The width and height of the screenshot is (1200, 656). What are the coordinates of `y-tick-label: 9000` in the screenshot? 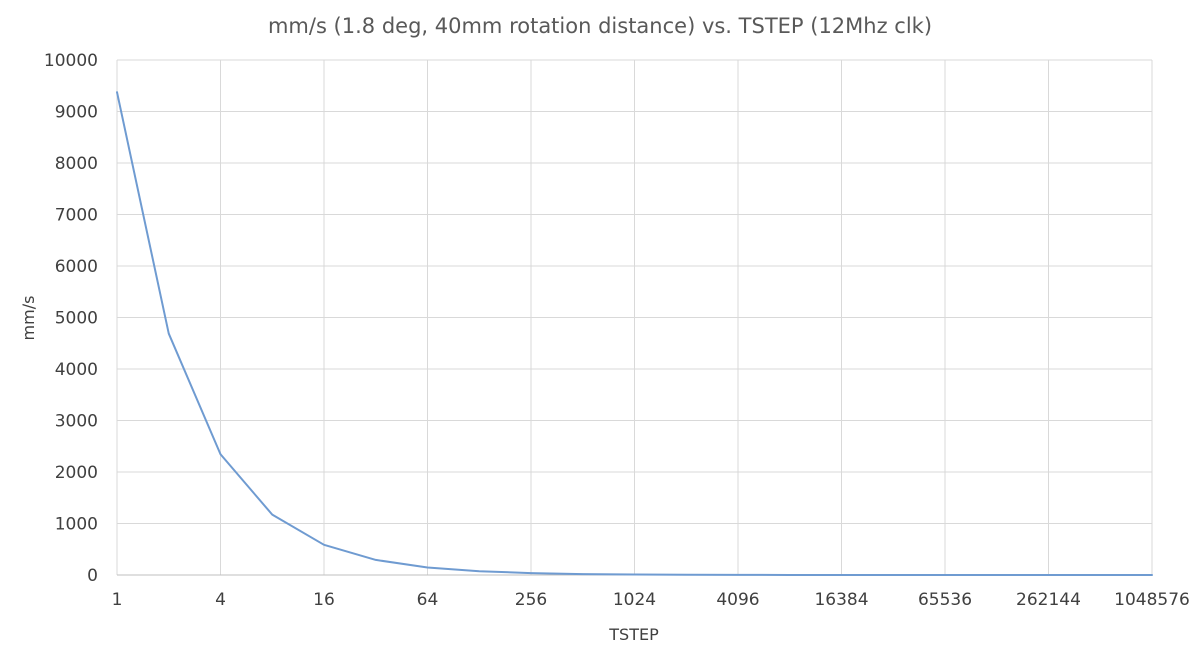 It's located at (76, 113).